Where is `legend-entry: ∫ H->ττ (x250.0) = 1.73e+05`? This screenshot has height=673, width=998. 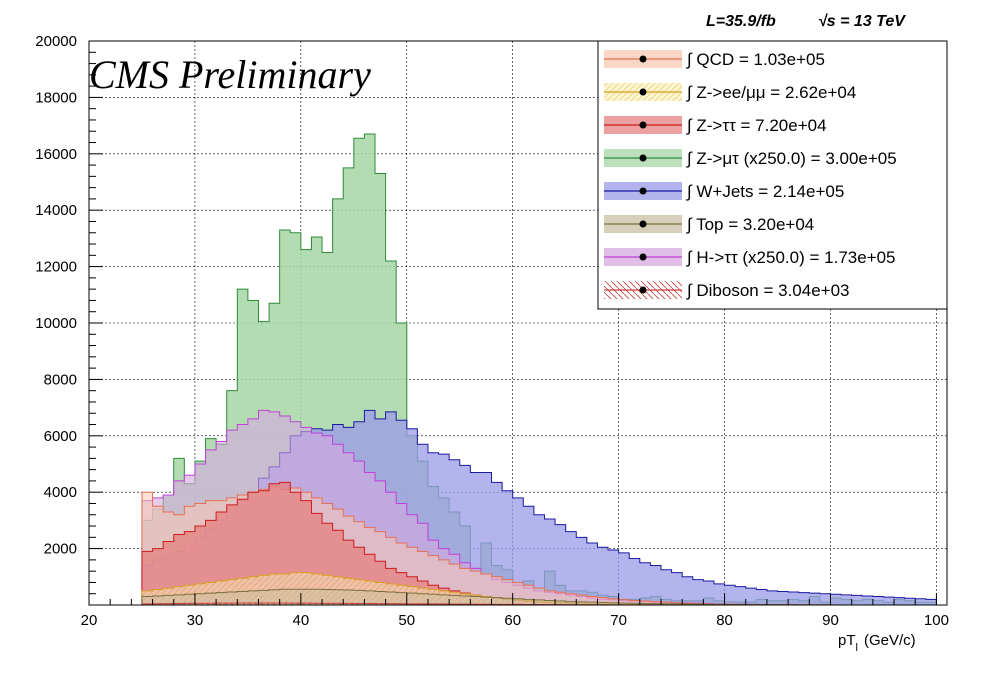
legend-entry: ∫ H->ττ (x250.0) = 1.73e+05 is located at coordinates (750, 257).